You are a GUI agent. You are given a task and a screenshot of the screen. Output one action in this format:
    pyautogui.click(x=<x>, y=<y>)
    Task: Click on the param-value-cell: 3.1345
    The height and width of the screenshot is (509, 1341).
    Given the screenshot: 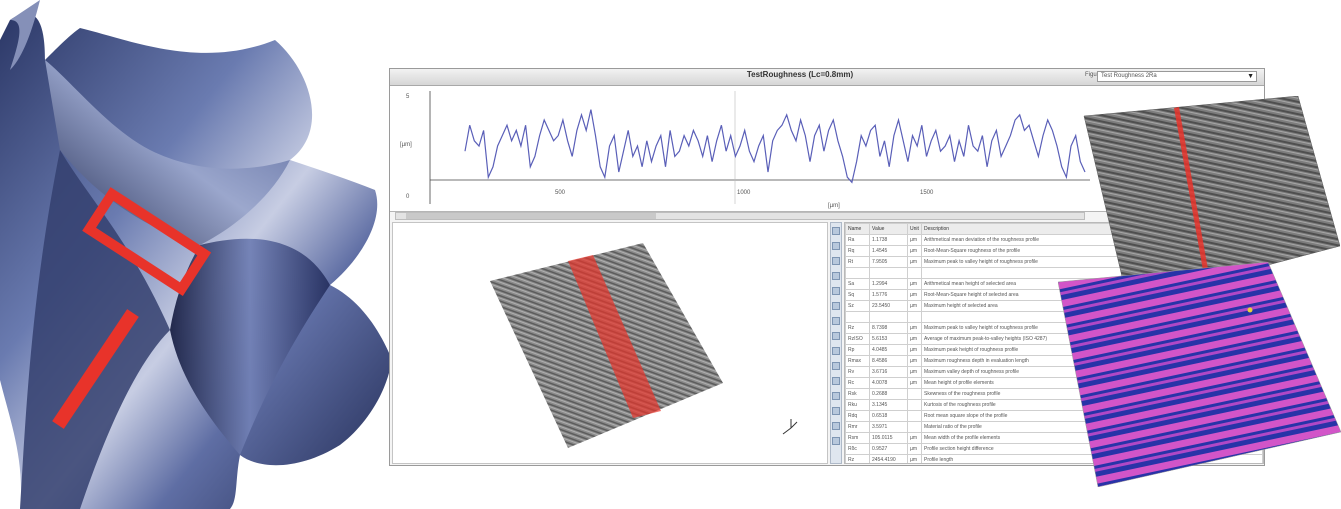 What is the action you would take?
    pyautogui.click(x=888, y=405)
    